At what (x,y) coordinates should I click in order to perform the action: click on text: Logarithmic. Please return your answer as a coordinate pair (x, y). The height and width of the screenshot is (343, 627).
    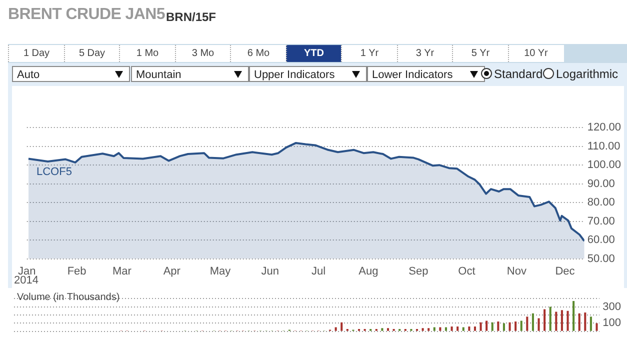
    Looking at the image, I should click on (586, 74).